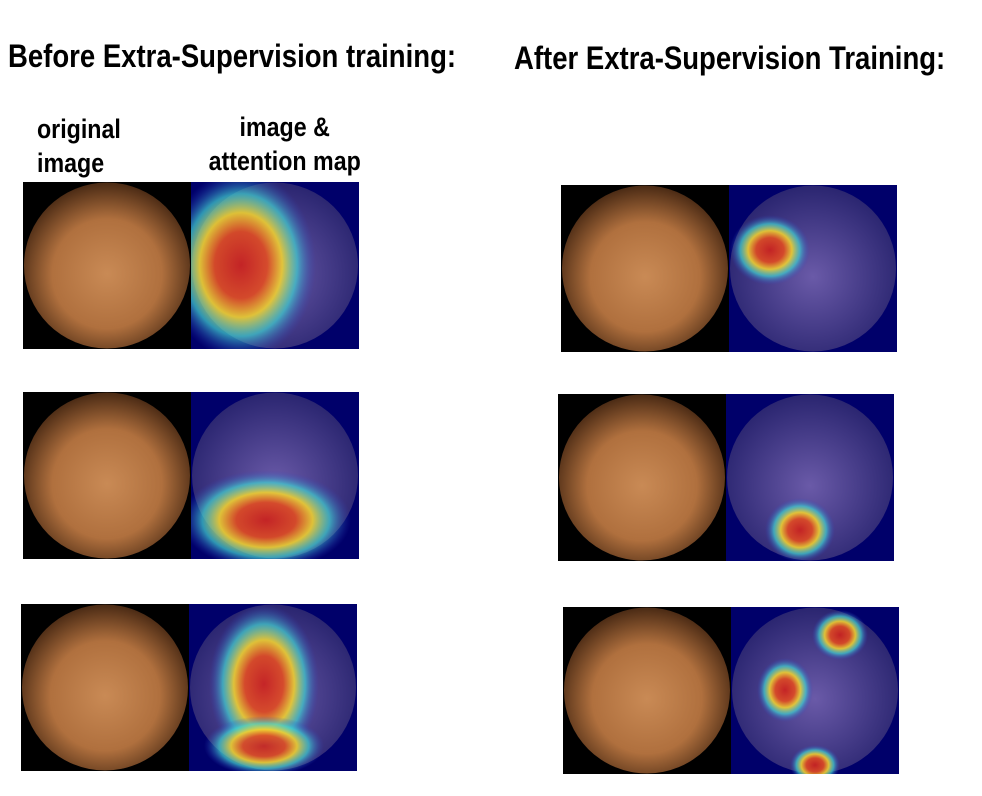 The height and width of the screenshot is (796, 982). What do you see at coordinates (284, 144) in the screenshot?
I see `column-label-overlay: image & attention map` at bounding box center [284, 144].